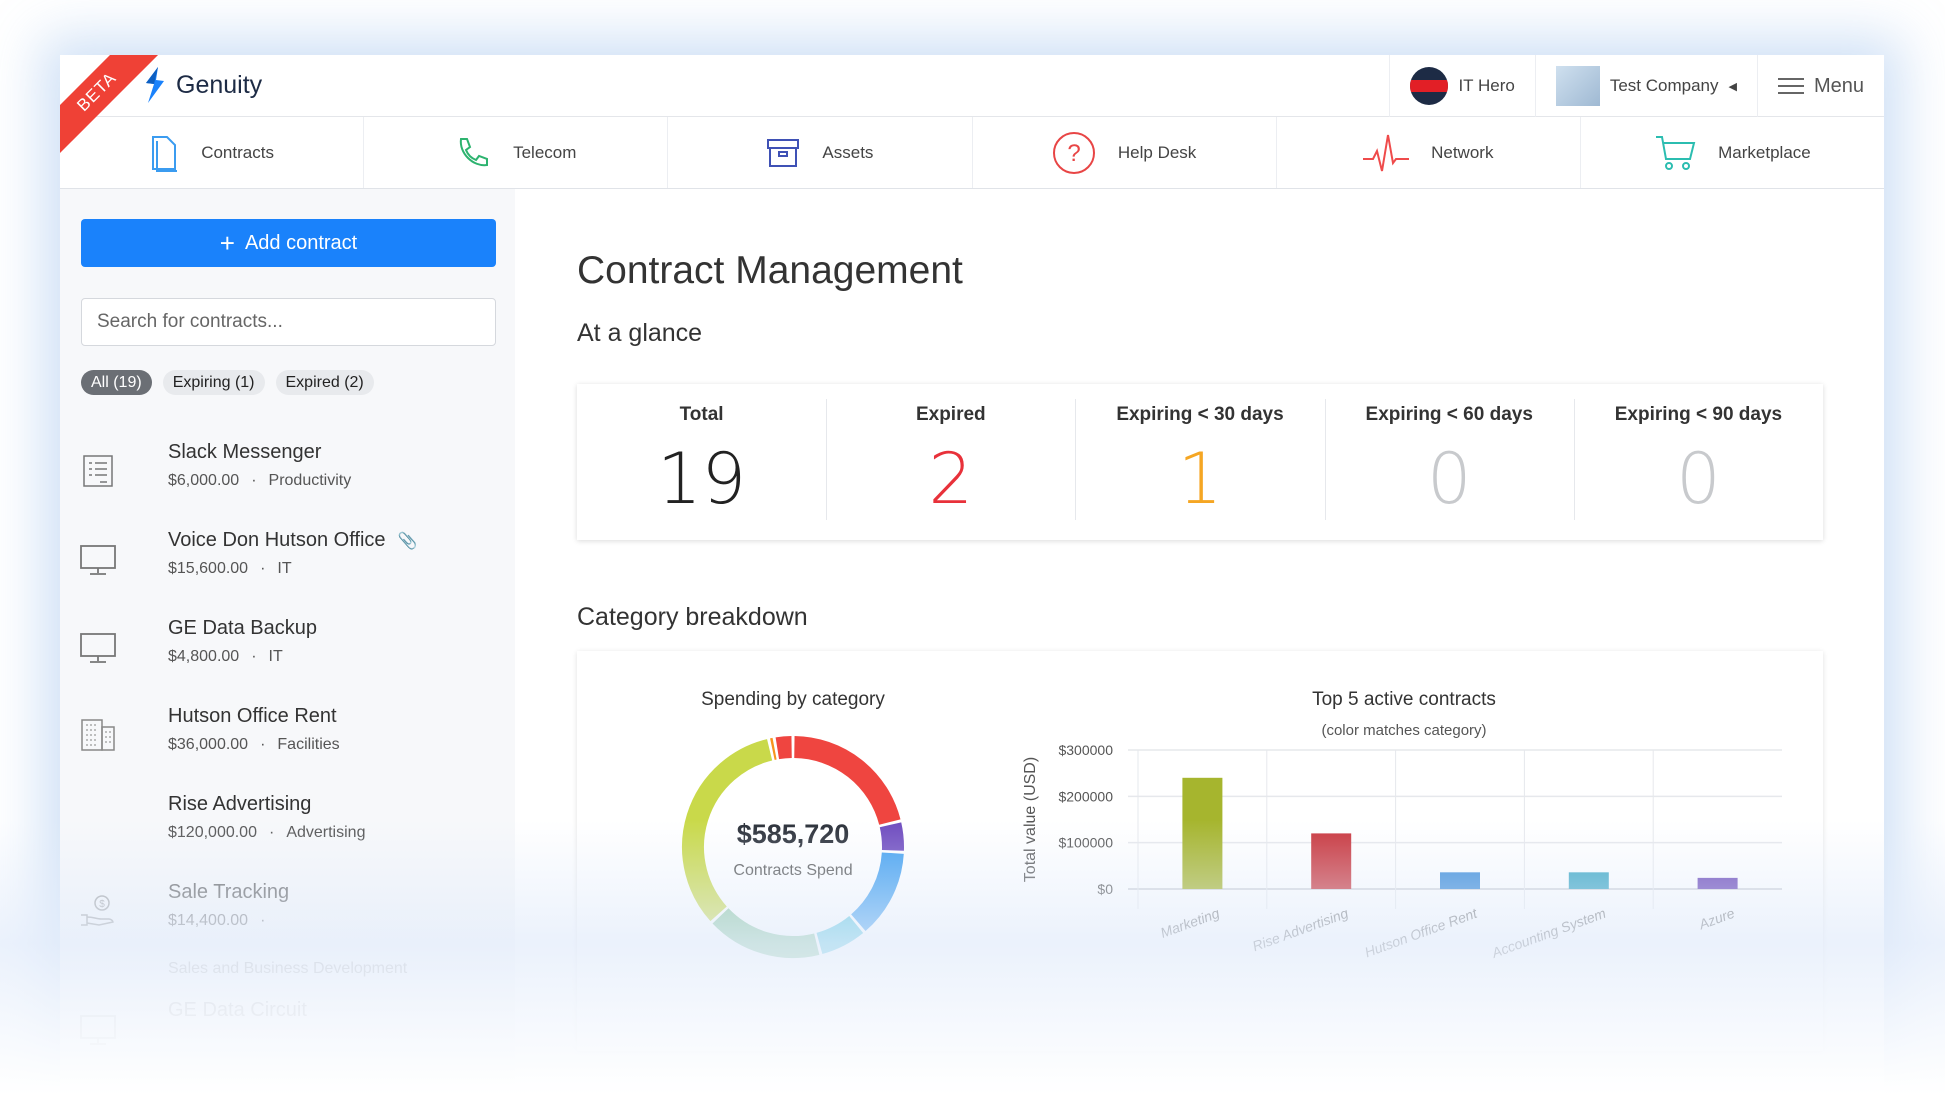 The height and width of the screenshot is (1095, 1945). I want to click on x-tick-label: Azure, so click(1716, 919).